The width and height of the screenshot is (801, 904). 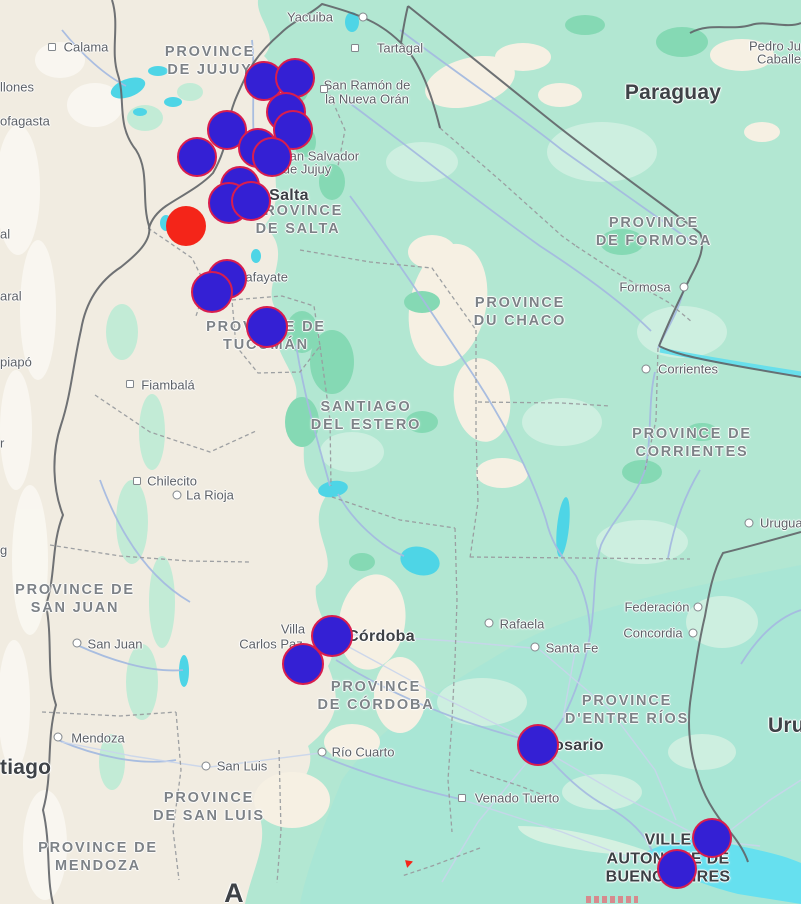 What do you see at coordinates (4, 550) in the screenshot?
I see `edge-label-fragment: g` at bounding box center [4, 550].